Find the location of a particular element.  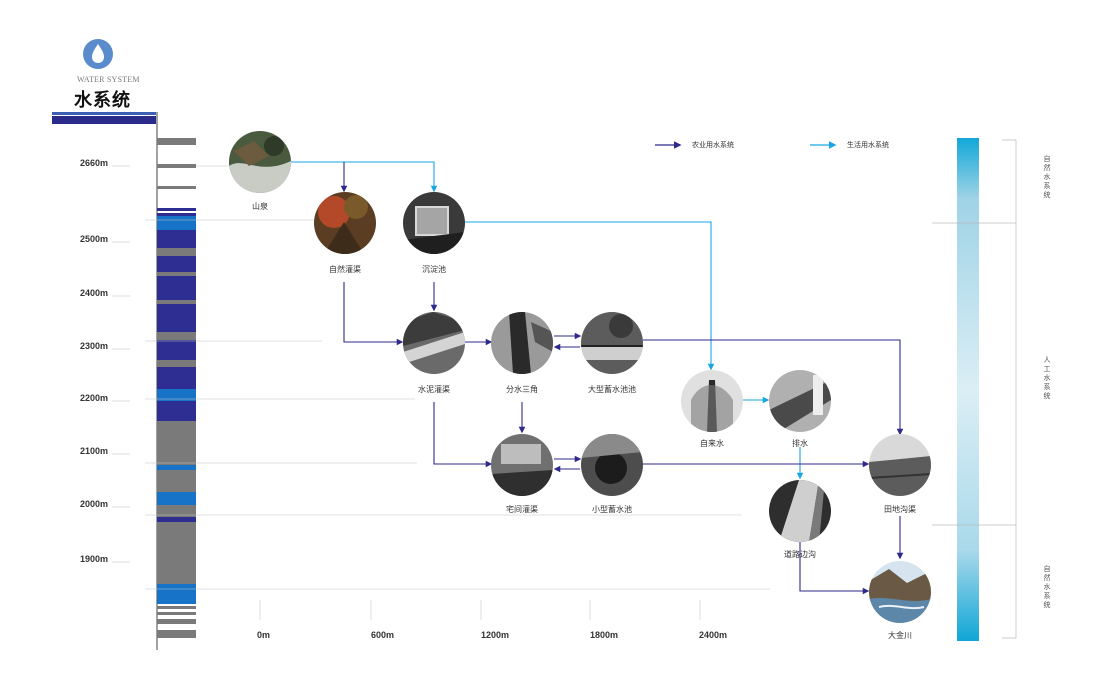

tap-water-photo is located at coordinates (712, 401).